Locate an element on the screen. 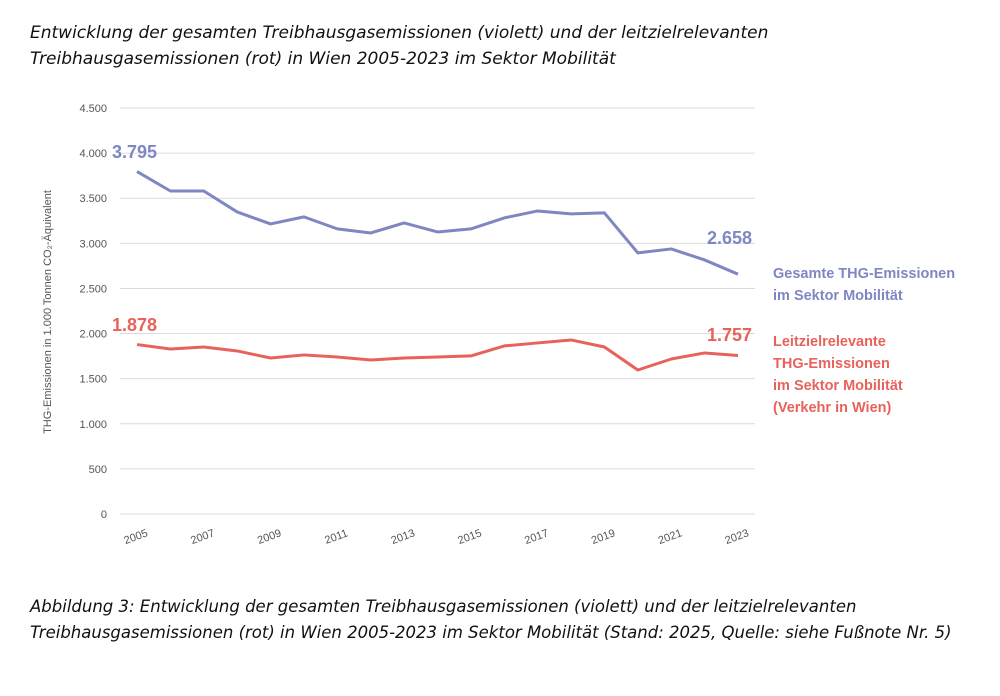 Image resolution: width=1000 pixels, height=696 pixels. legend-entry: Gesamte THG-Emissionen is located at coordinates (864, 274).